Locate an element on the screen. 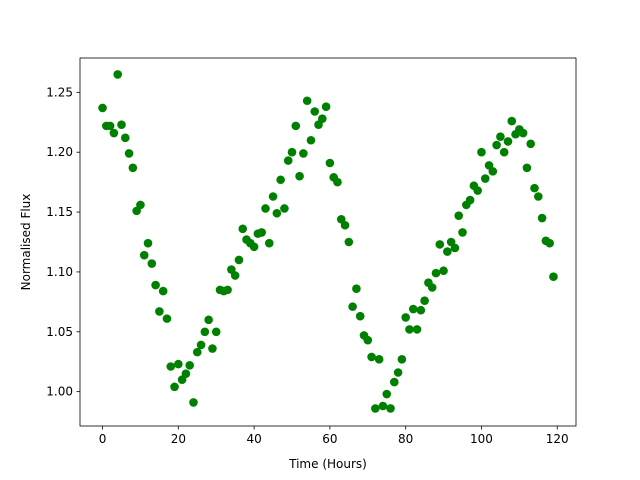 This screenshot has width=640, height=480. y-tick-label: 1.05 is located at coordinates (59, 332).